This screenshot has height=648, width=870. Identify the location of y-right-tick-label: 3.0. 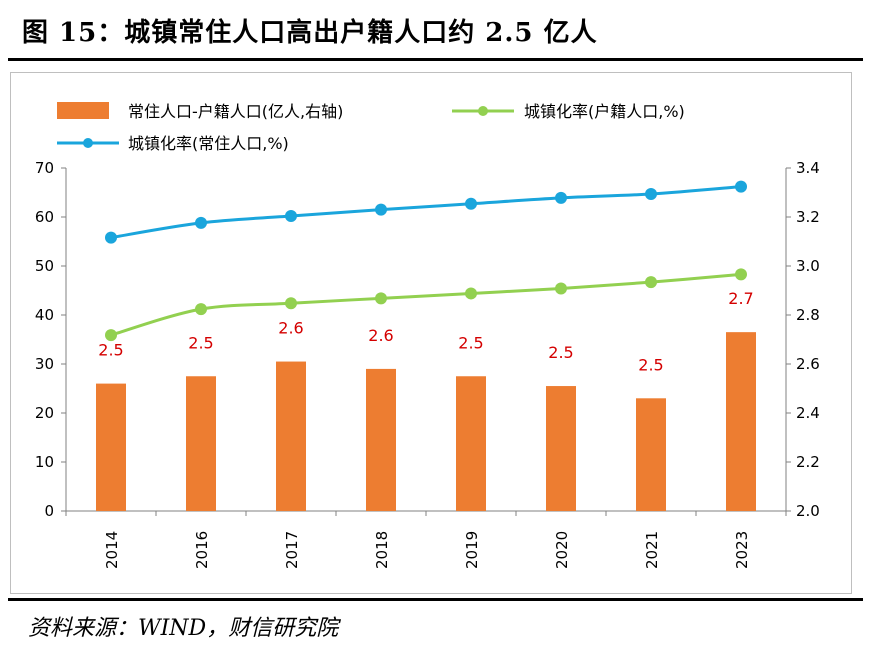
(808, 266).